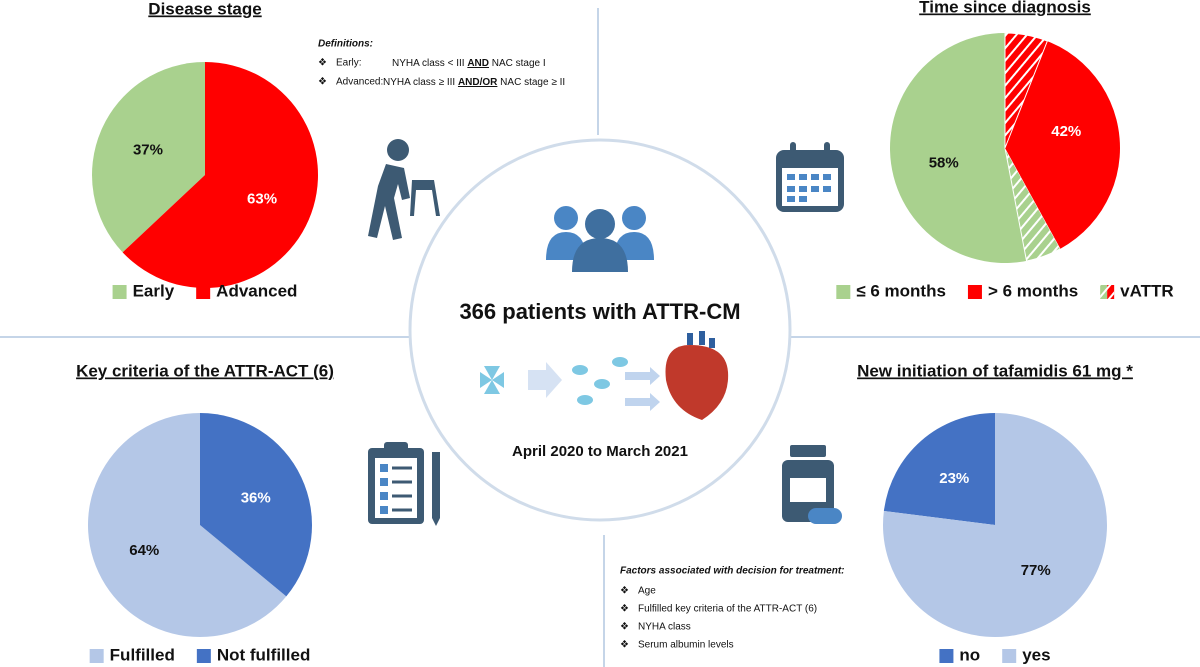 The width and height of the screenshot is (1200, 667). What do you see at coordinates (420, 82) in the screenshot?
I see `definition-part: NYHA class ≥ III` at bounding box center [420, 82].